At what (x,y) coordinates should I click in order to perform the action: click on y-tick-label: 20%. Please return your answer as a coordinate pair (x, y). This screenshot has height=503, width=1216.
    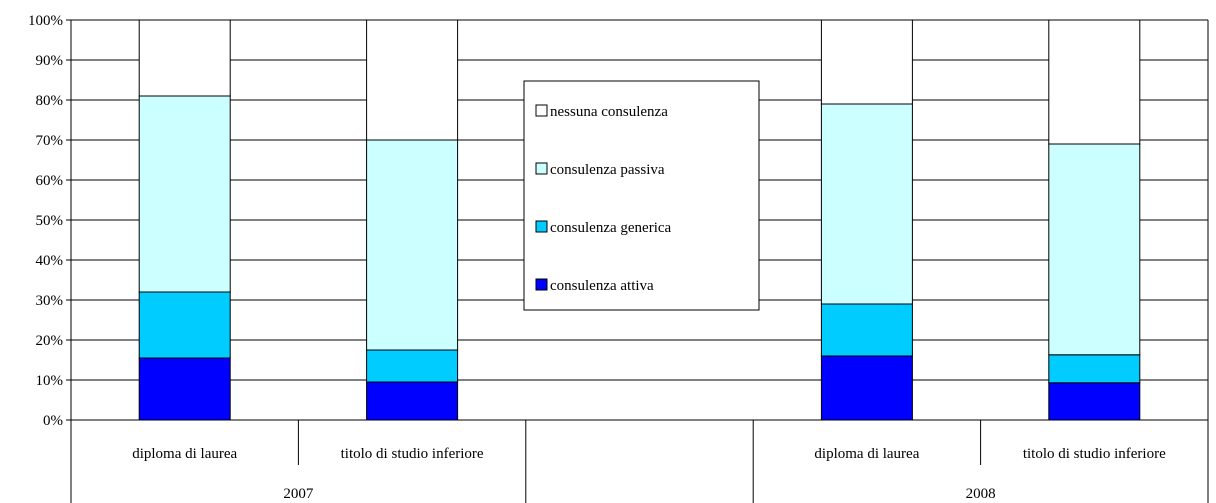
    Looking at the image, I should click on (50, 341).